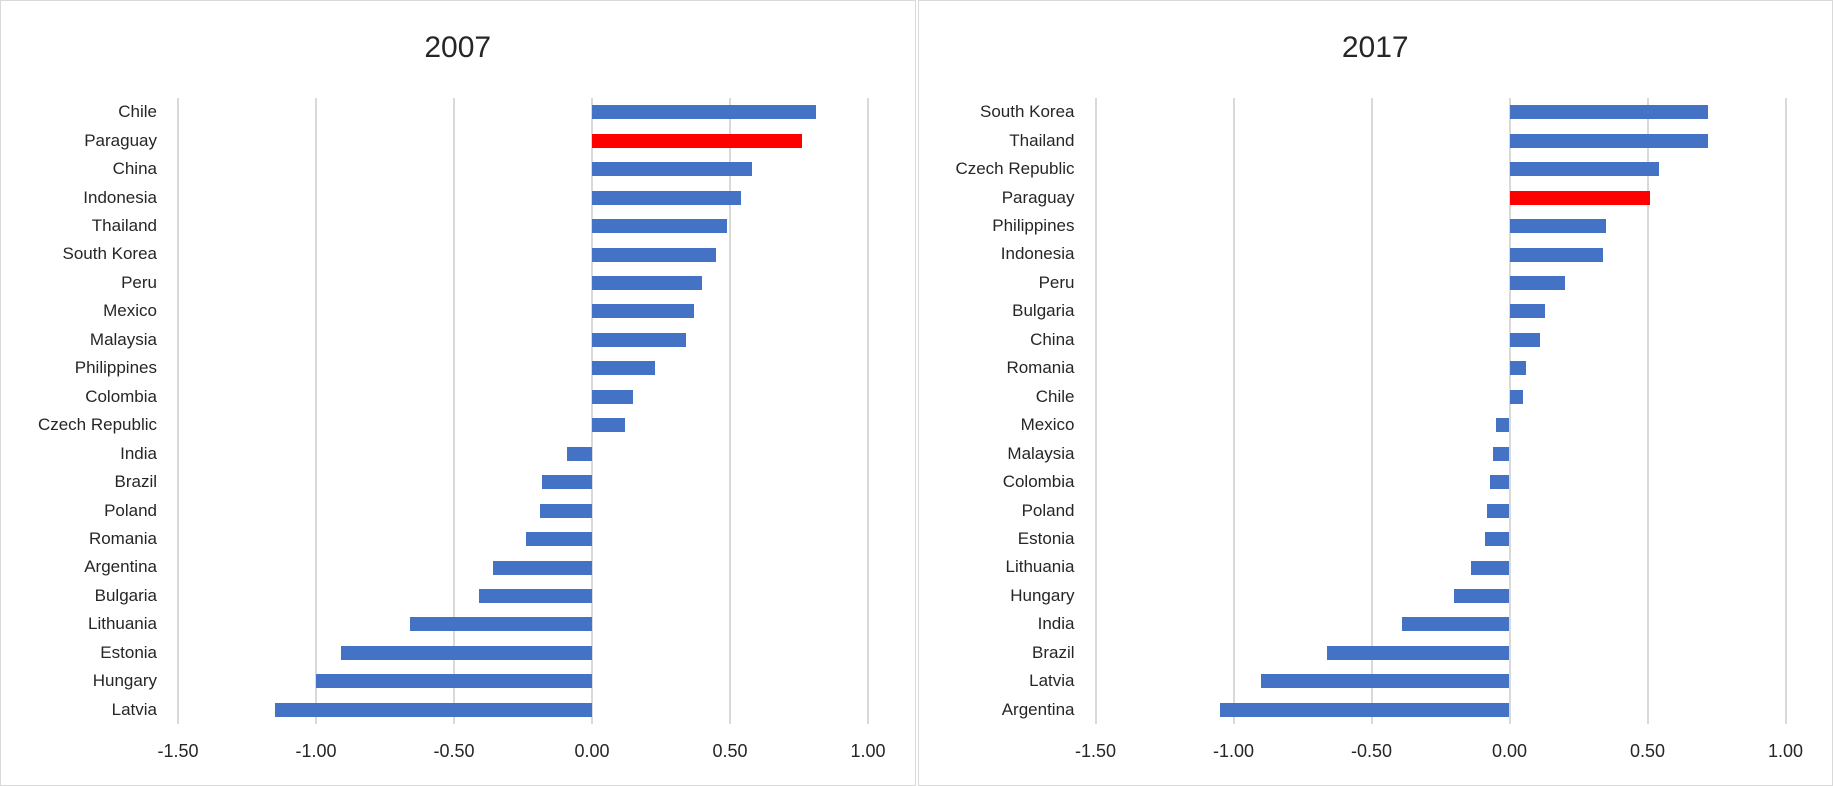 Image resolution: width=1833 pixels, height=786 pixels. What do you see at coordinates (115, 368) in the screenshot?
I see `category-label-philippines: Philippines` at bounding box center [115, 368].